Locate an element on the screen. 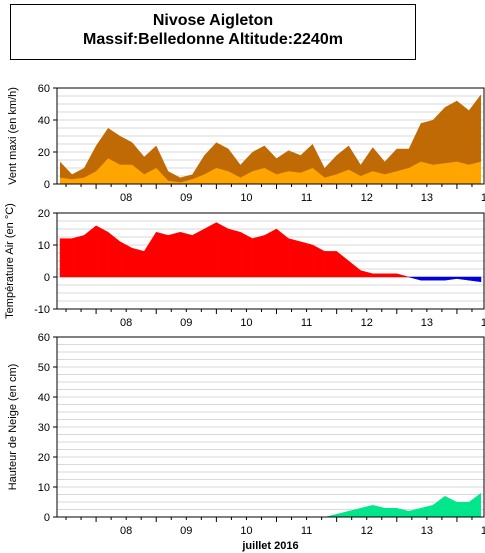 Image resolution: width=485 pixels, height=553 pixels. x-axis-label: juillet 2016 is located at coordinates (269, 546).